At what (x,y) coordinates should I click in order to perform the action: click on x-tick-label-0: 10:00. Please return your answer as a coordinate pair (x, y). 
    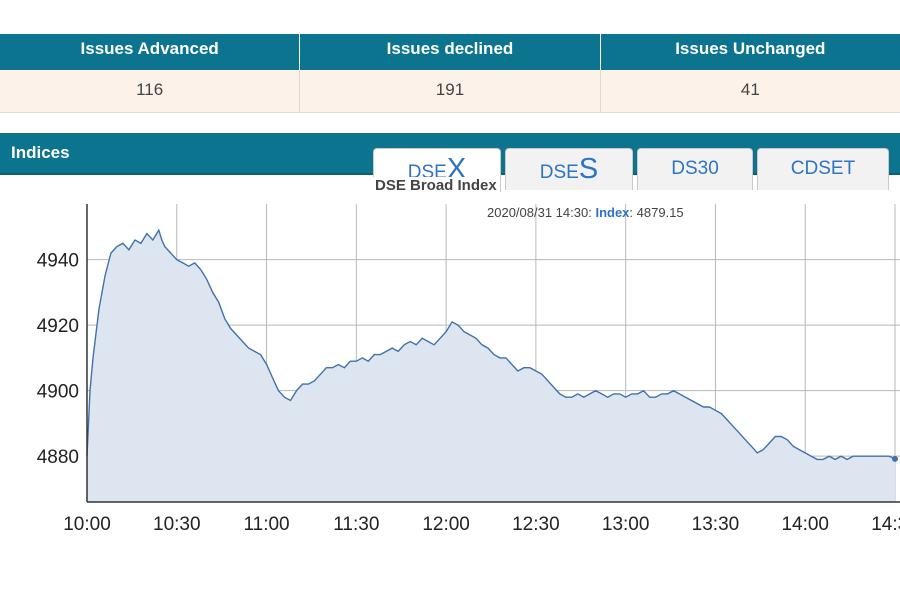
    Looking at the image, I should click on (87, 524).